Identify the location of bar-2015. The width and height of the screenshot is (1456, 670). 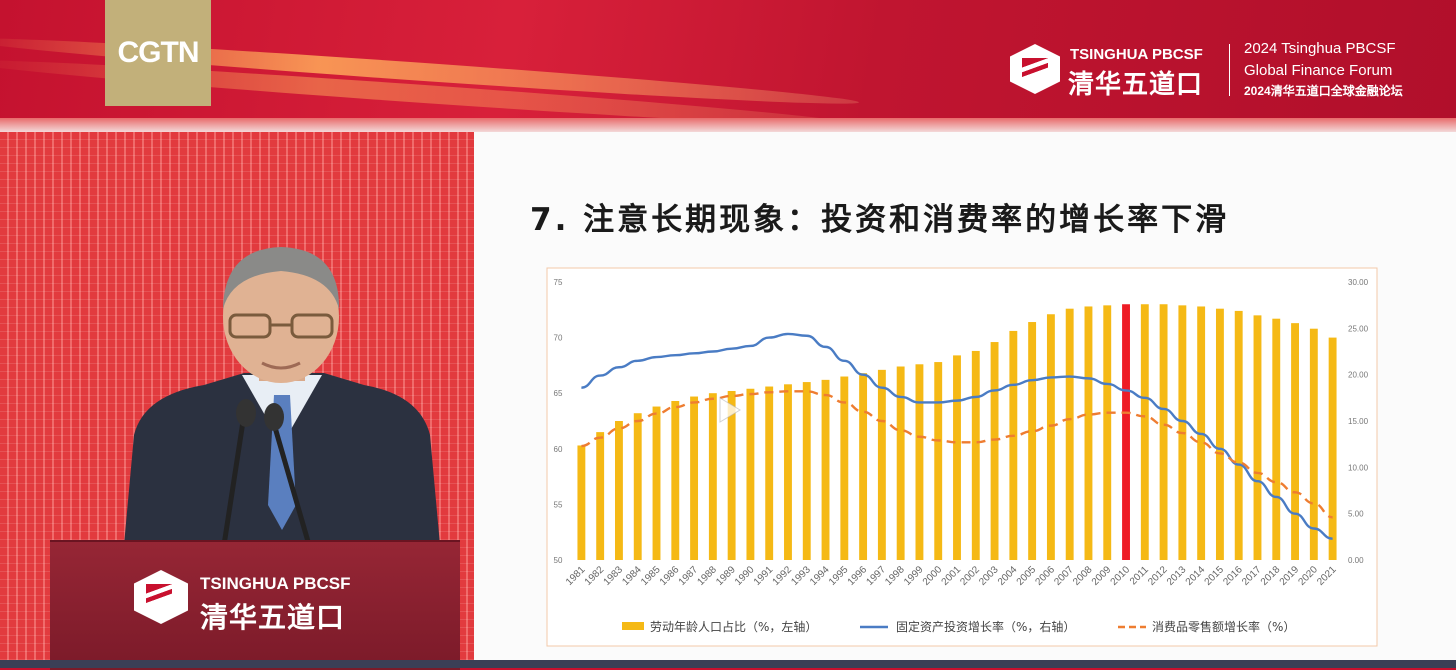
(1219, 434).